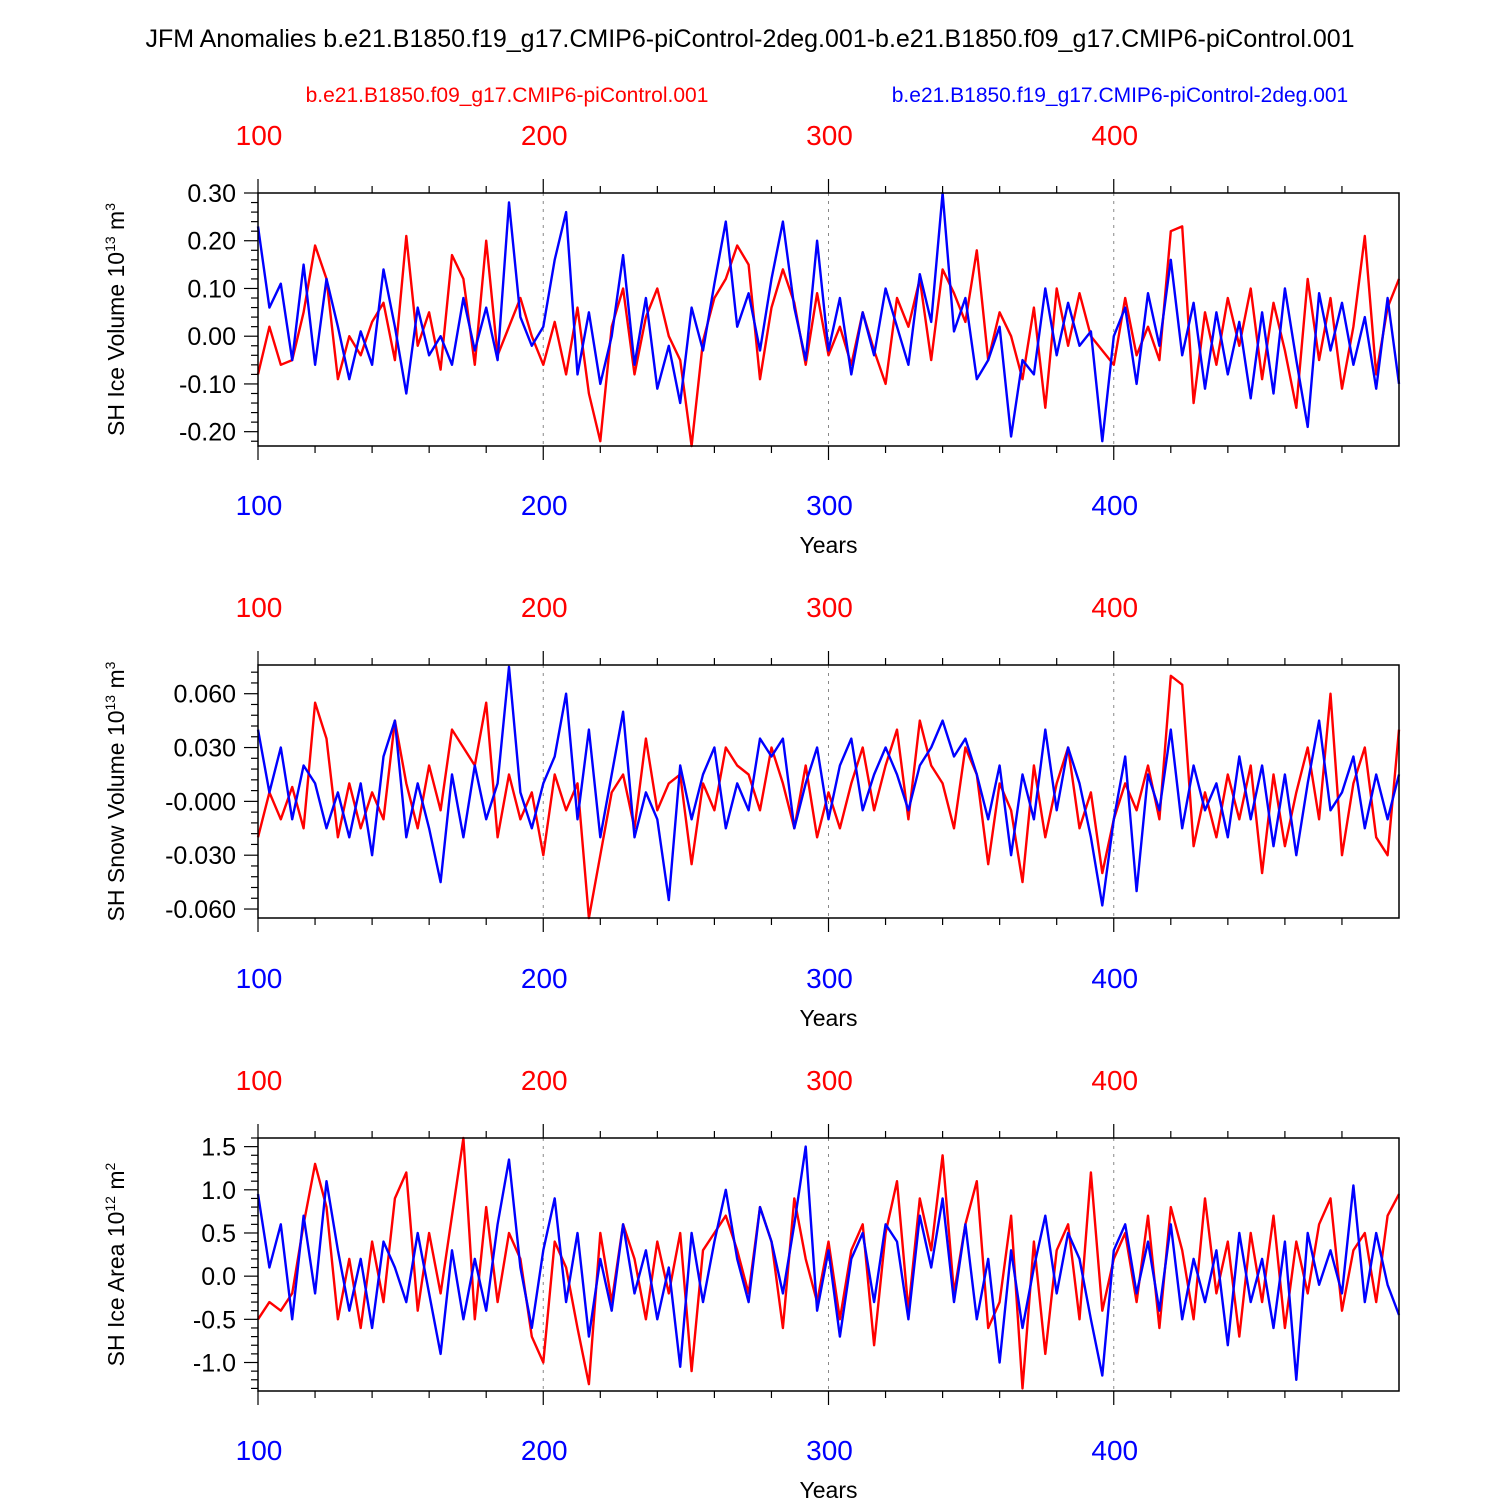 The image size is (1500, 1500). Describe the element at coordinates (211, 337) in the screenshot. I see `y-tick-label: 0.00` at that location.